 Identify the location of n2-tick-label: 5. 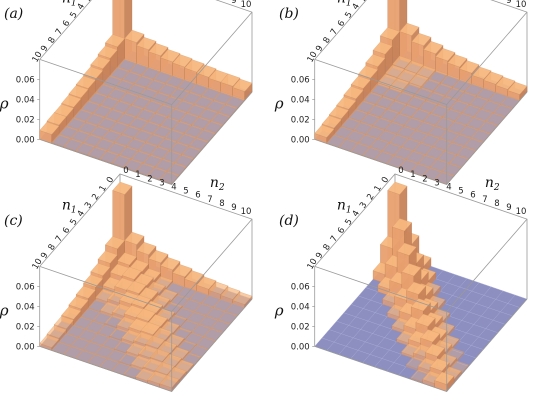
(460, 192).